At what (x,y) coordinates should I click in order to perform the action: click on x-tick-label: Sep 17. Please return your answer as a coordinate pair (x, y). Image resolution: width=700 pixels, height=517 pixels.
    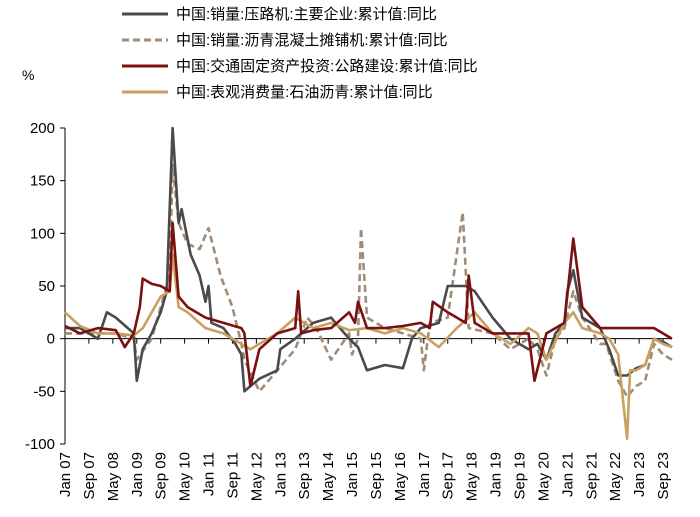
    Looking at the image, I should click on (448, 476).